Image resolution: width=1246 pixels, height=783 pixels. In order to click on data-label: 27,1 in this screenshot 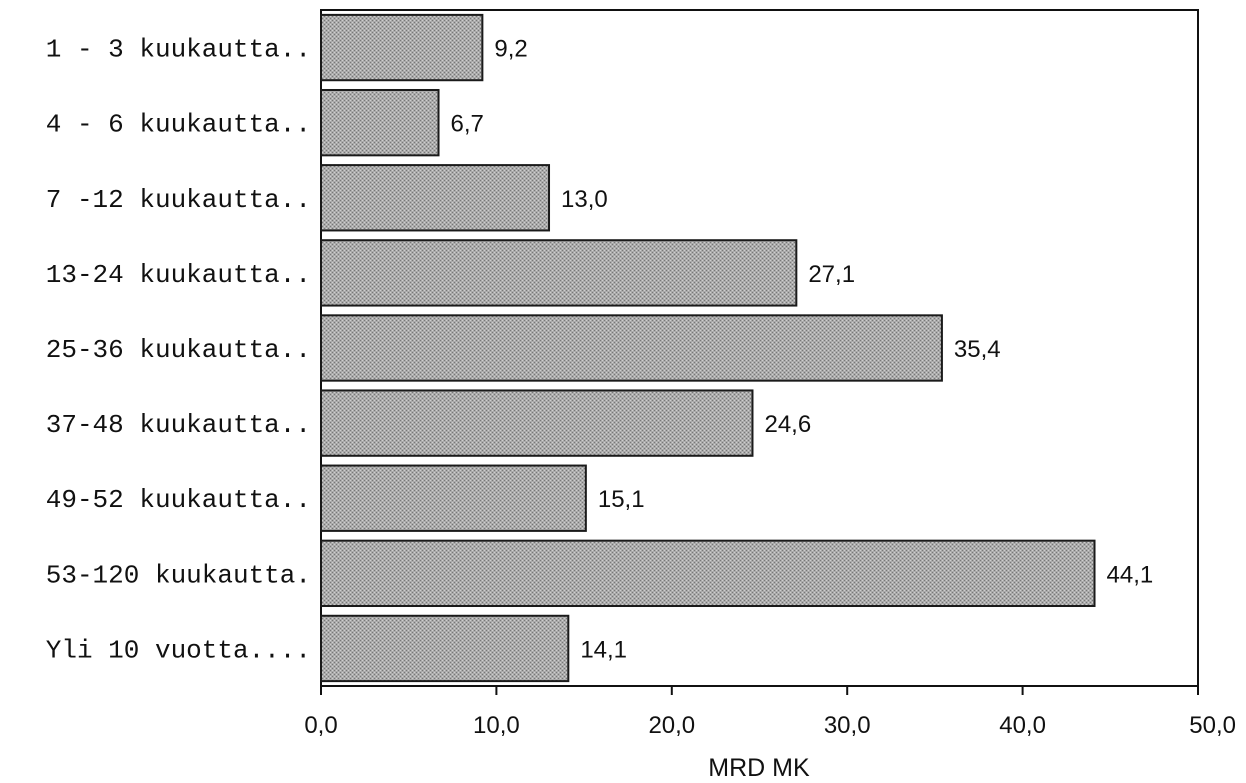, I will do `click(831, 274)`.